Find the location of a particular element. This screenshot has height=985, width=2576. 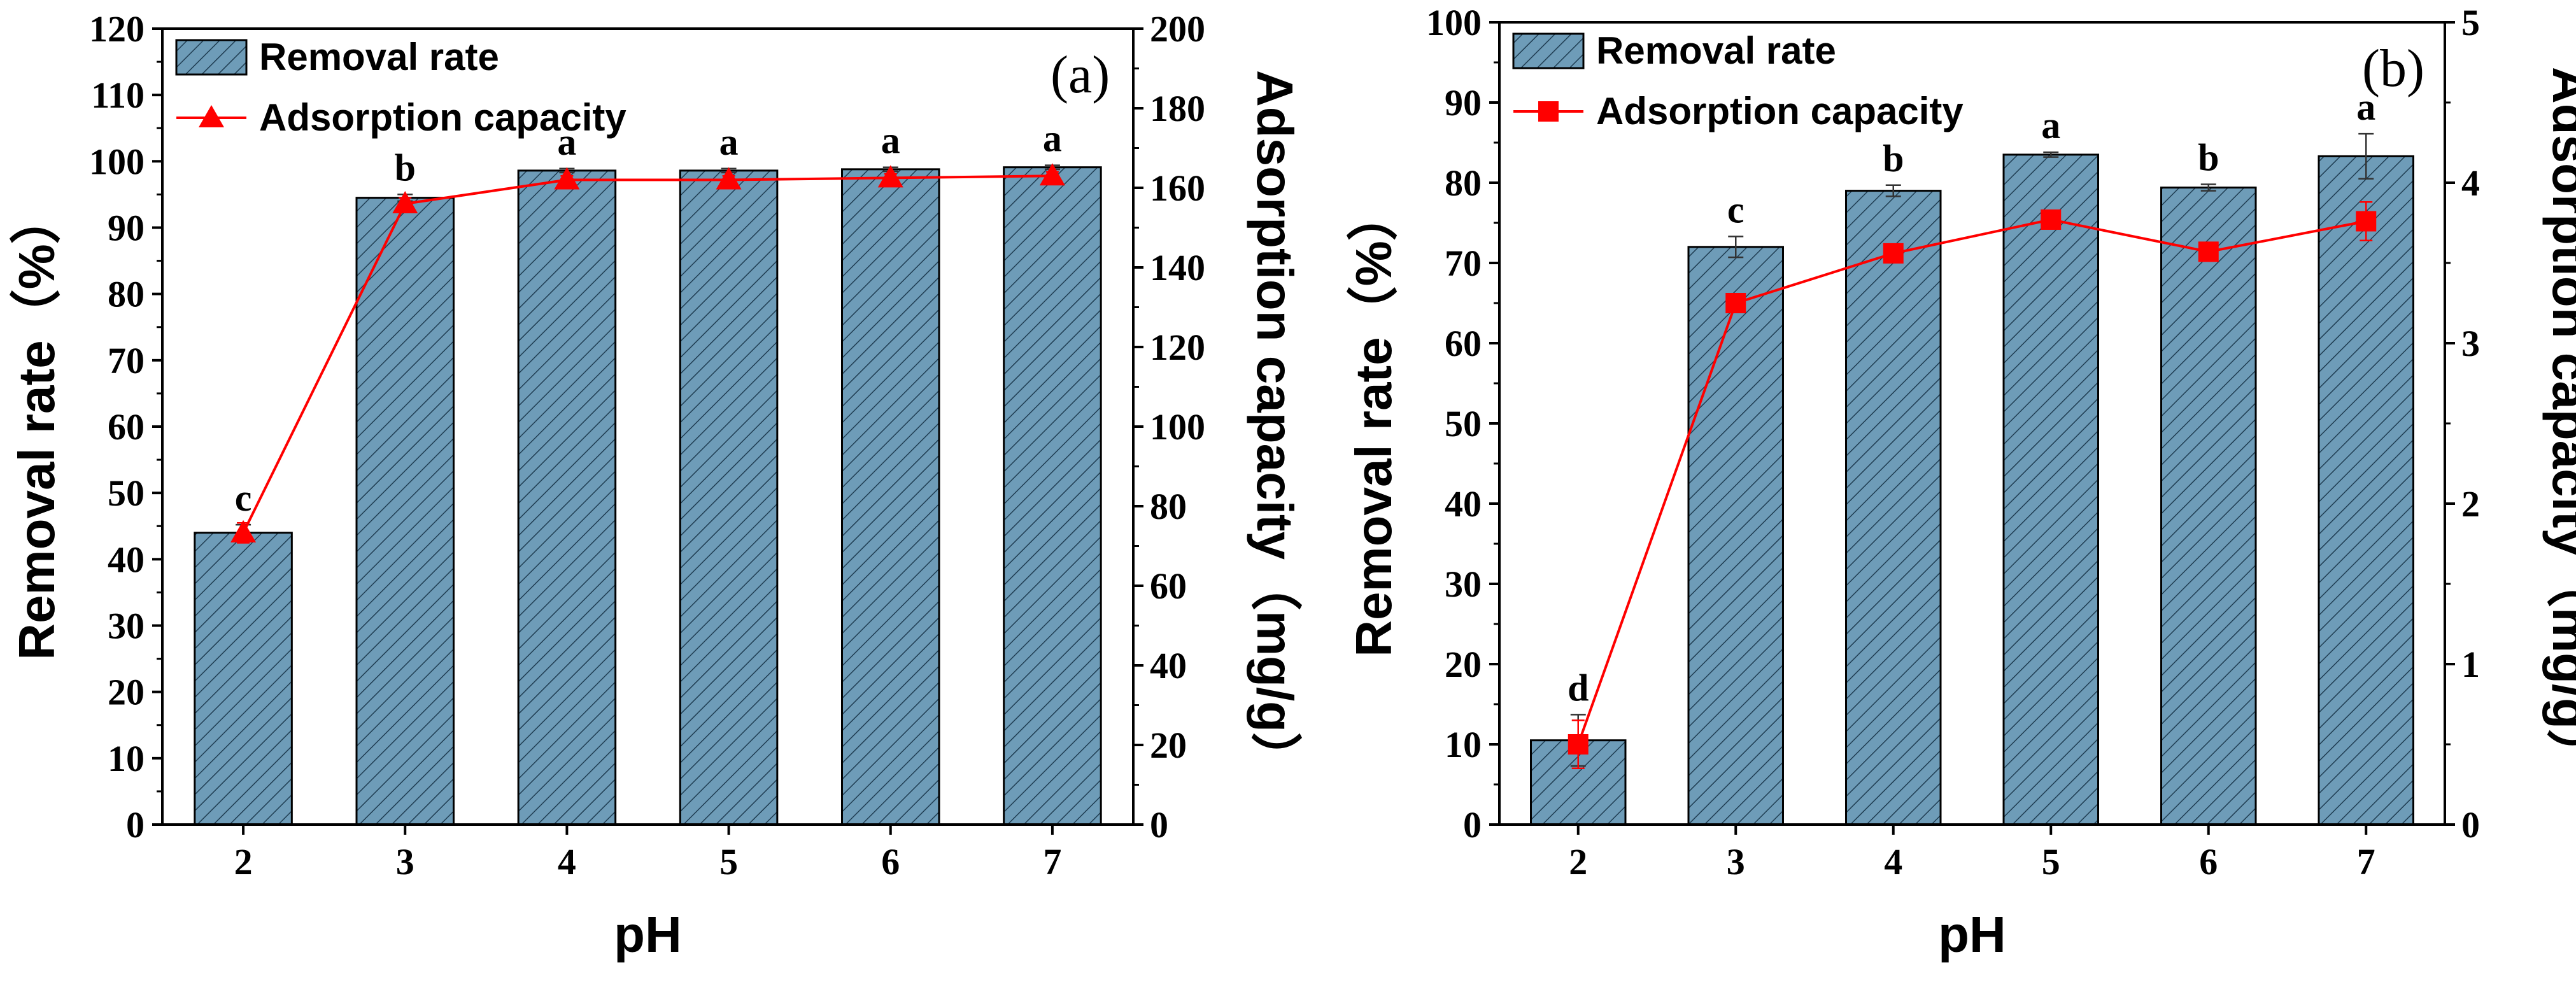

y2-axis-title: Adsorption capacity（mg/g） is located at coordinates (2559, 423).